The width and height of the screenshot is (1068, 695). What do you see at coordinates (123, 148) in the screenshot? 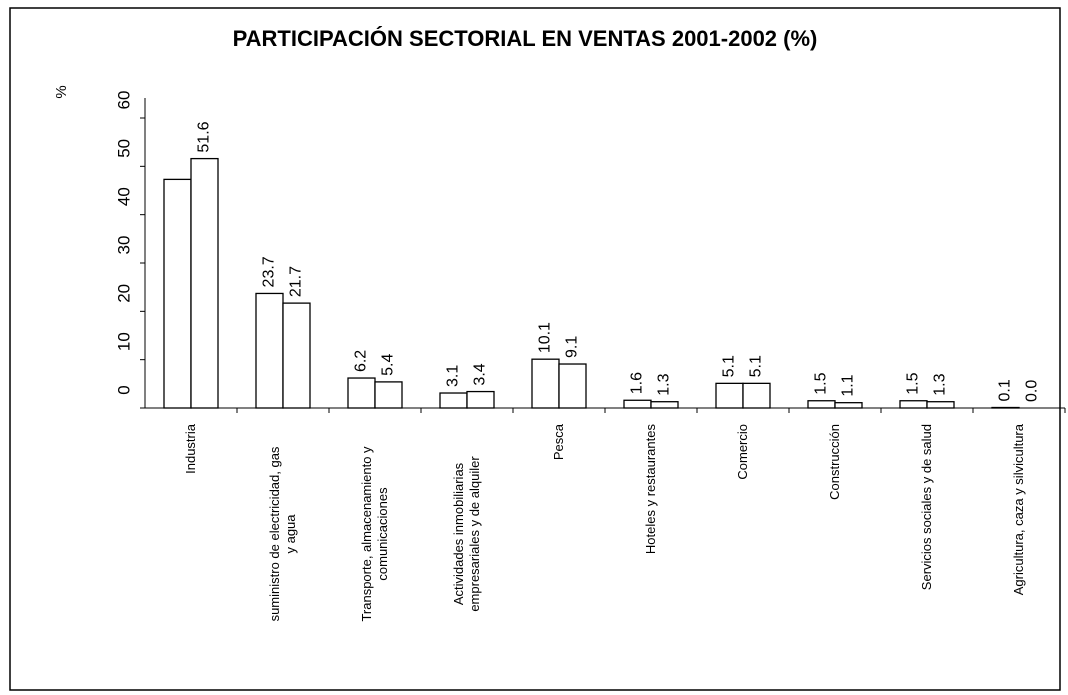
I see `y-tick-label: 50` at bounding box center [123, 148].